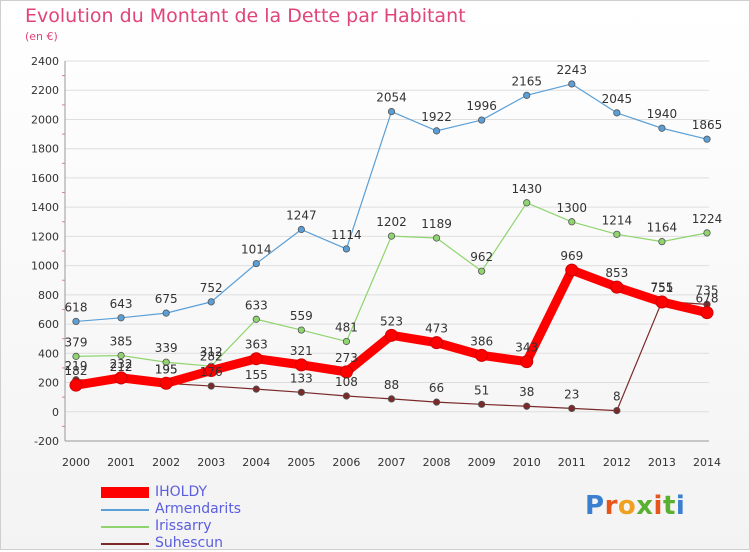 The height and width of the screenshot is (552, 750). I want to click on data-label-irissarry: 633, so click(256, 305).